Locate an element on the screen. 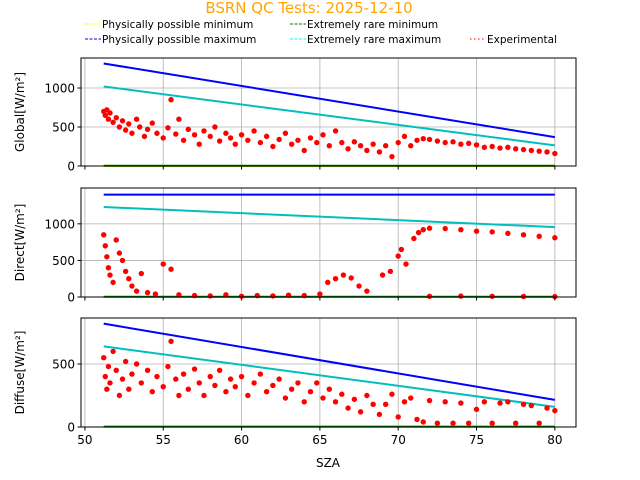 The height and width of the screenshot is (480, 640). legend-label: Experimental is located at coordinates (522, 40).